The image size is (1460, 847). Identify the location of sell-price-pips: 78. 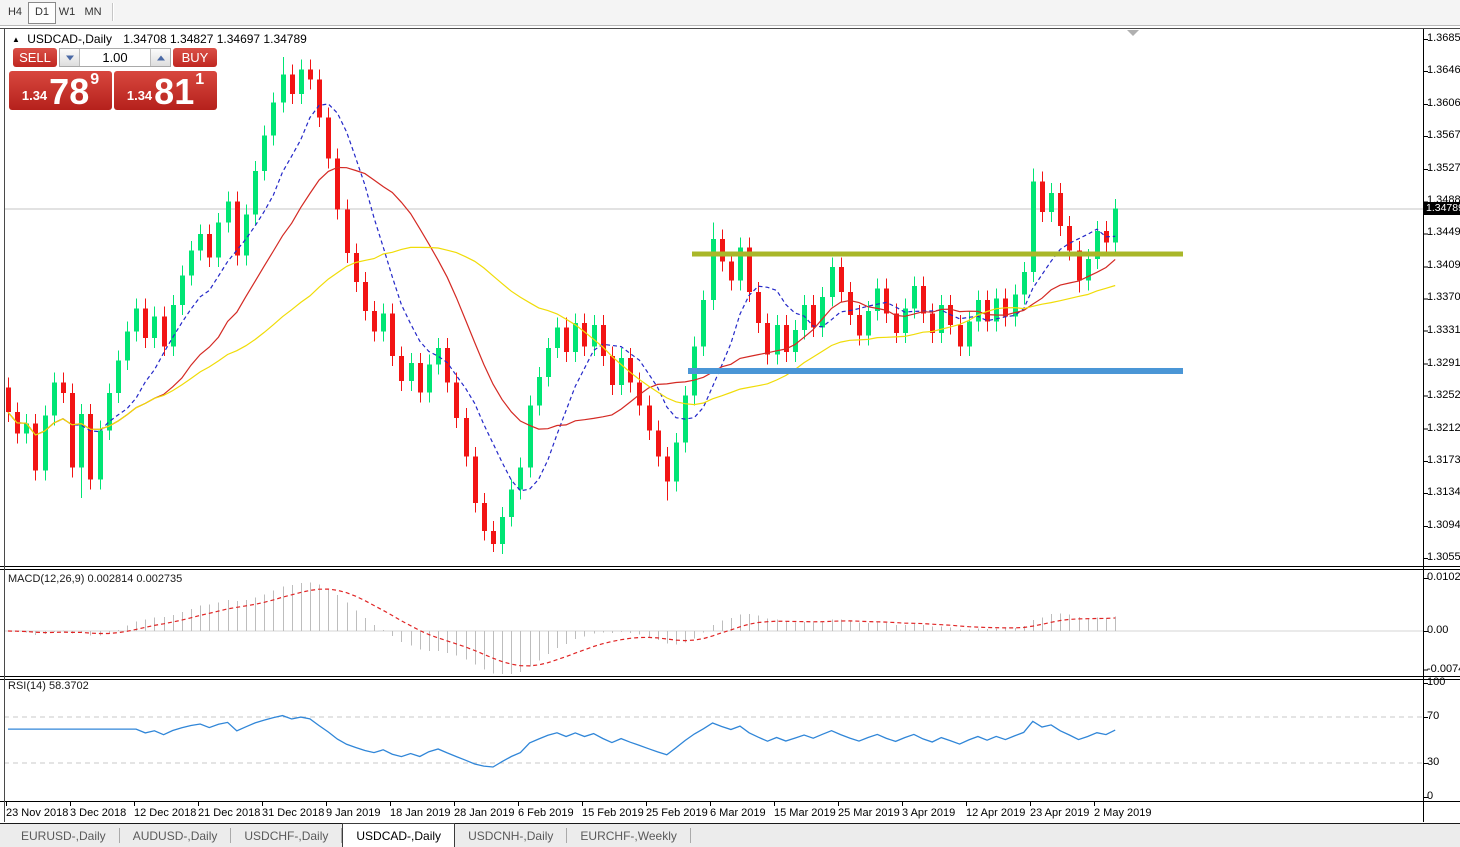
(69, 92).